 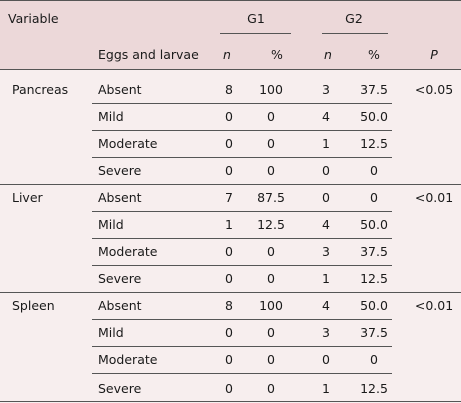 I want to click on header-g2: G2, so click(x=354, y=18).